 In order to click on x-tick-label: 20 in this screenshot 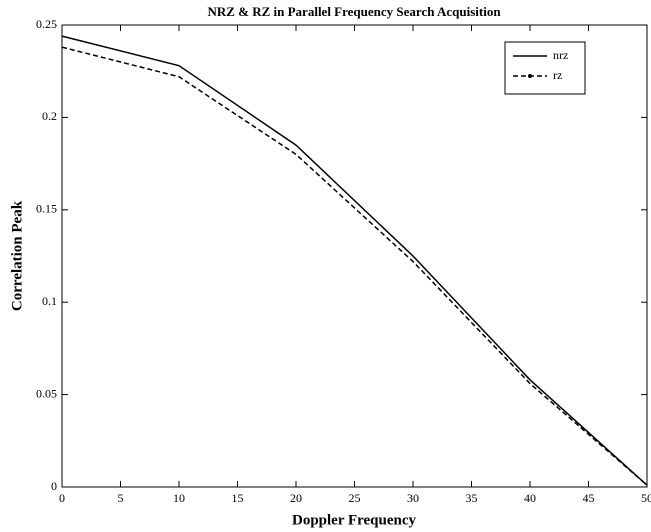, I will do `click(296, 498)`.